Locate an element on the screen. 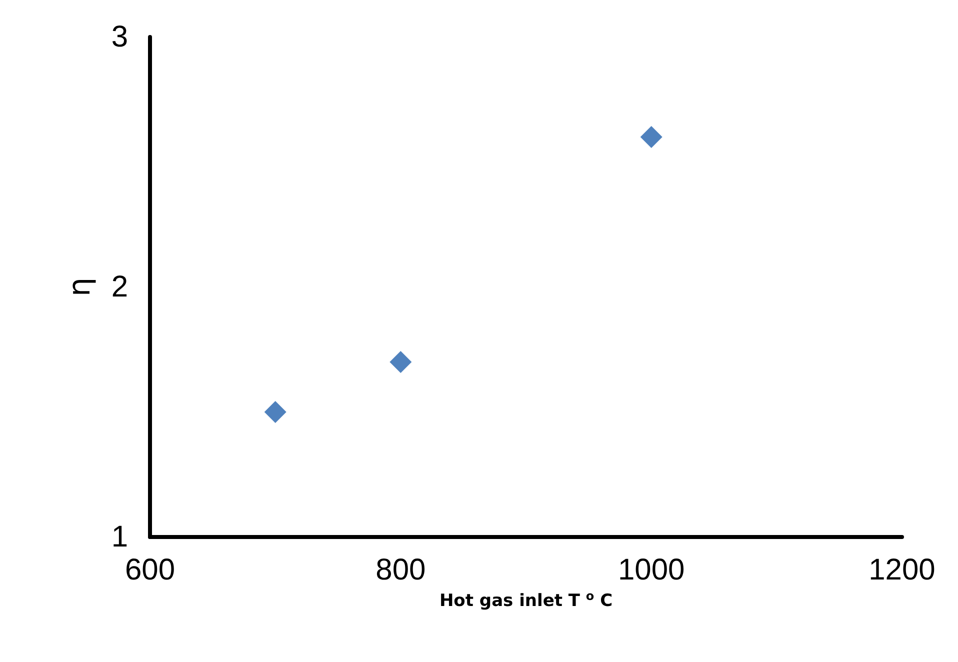 This screenshot has width=958, height=662. x-tick-label: 1000 is located at coordinates (651, 570).